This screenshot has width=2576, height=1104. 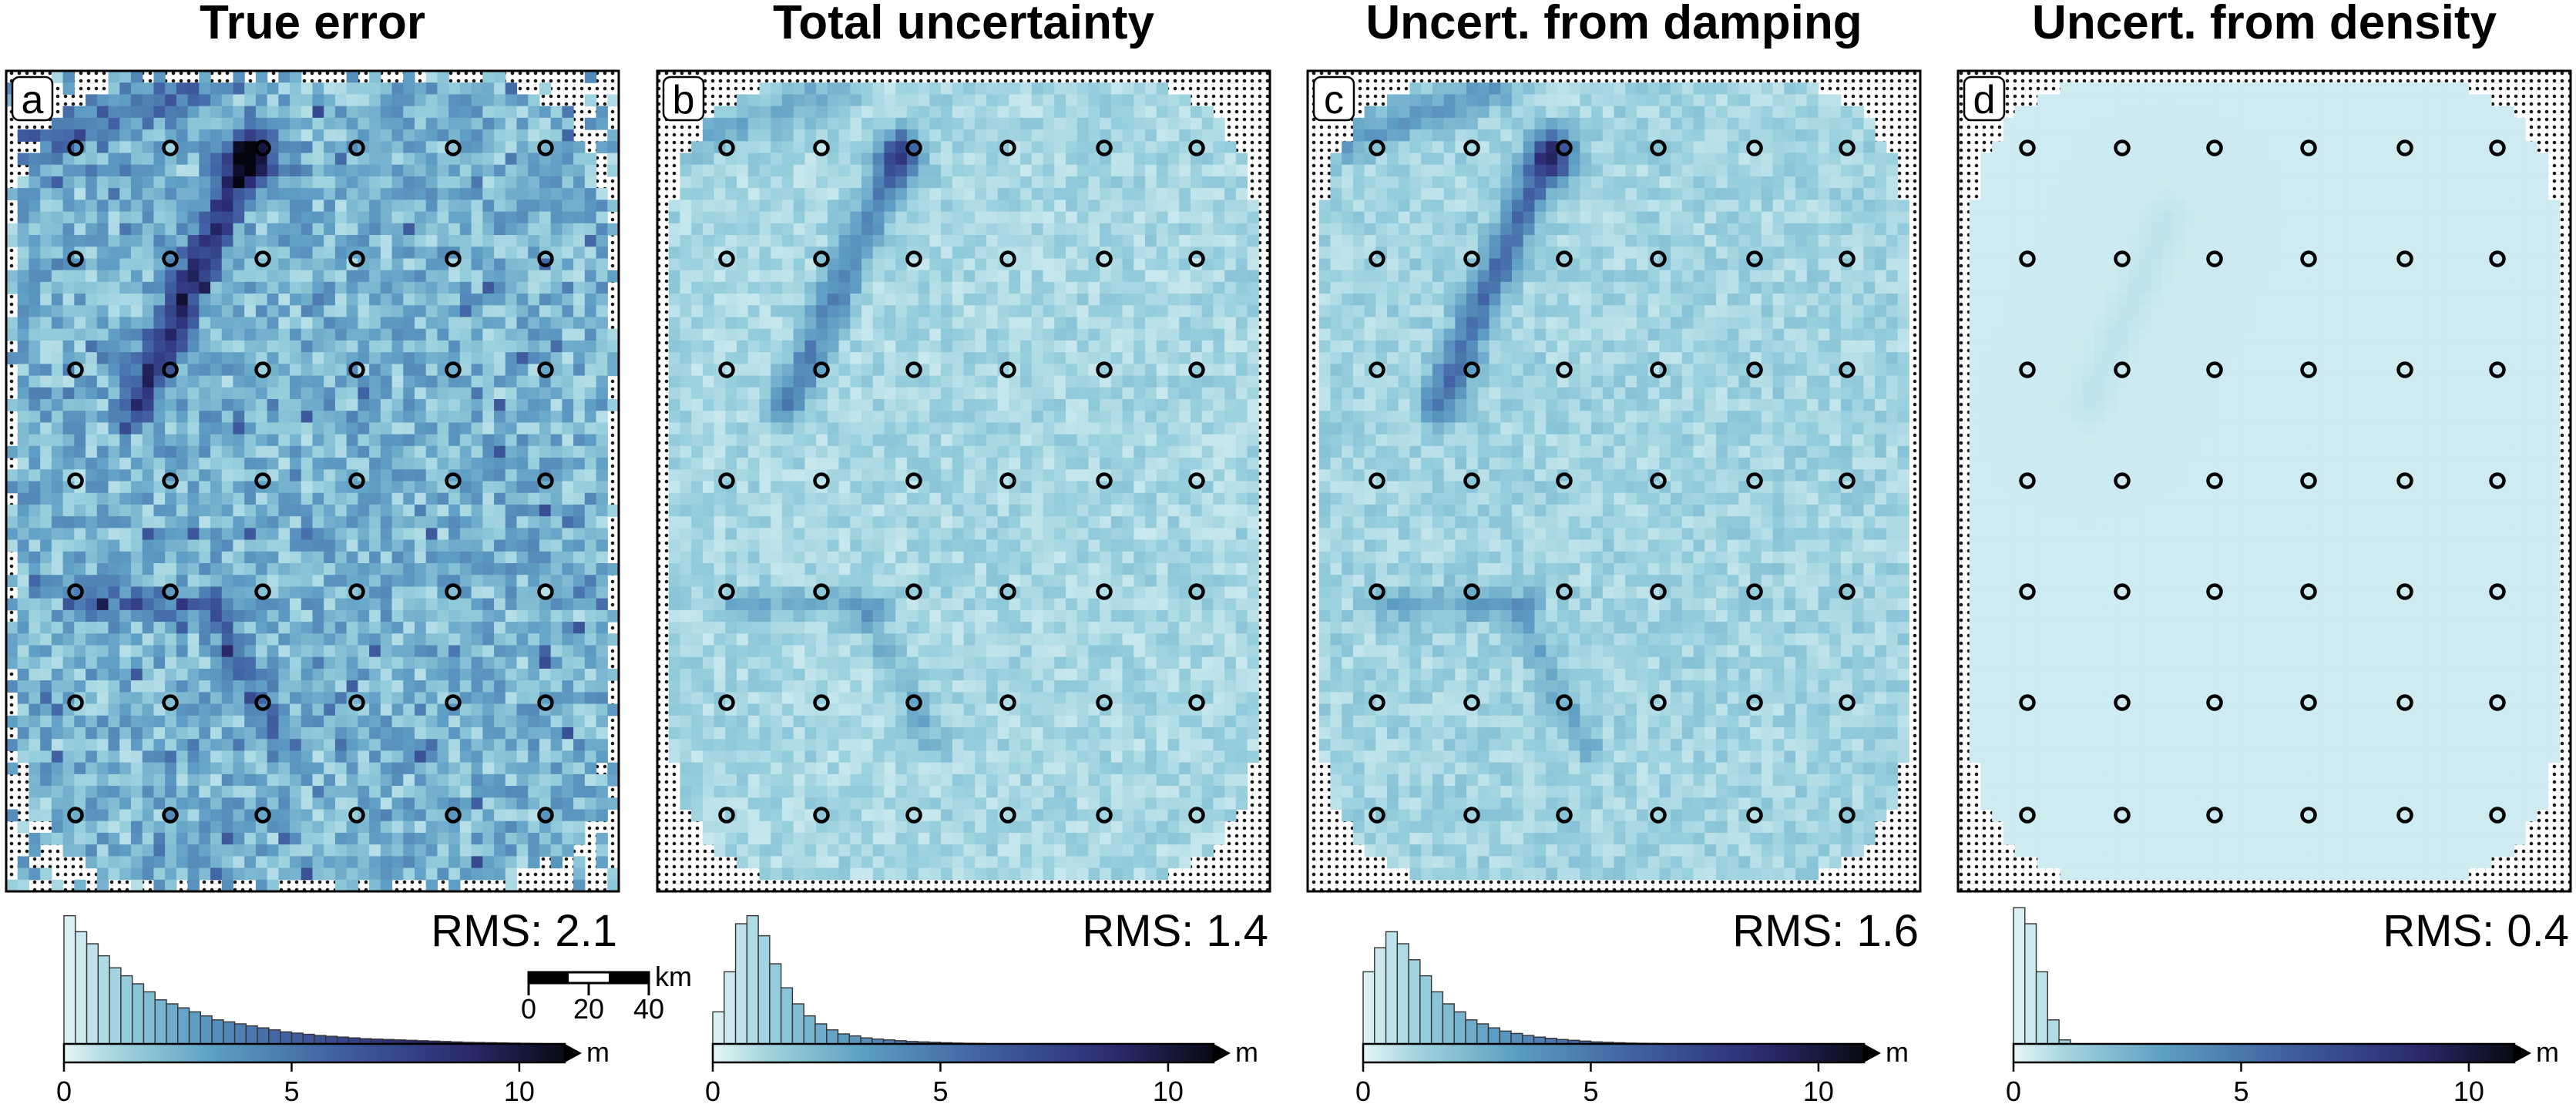 I want to click on panel-letter: b, so click(x=684, y=100).